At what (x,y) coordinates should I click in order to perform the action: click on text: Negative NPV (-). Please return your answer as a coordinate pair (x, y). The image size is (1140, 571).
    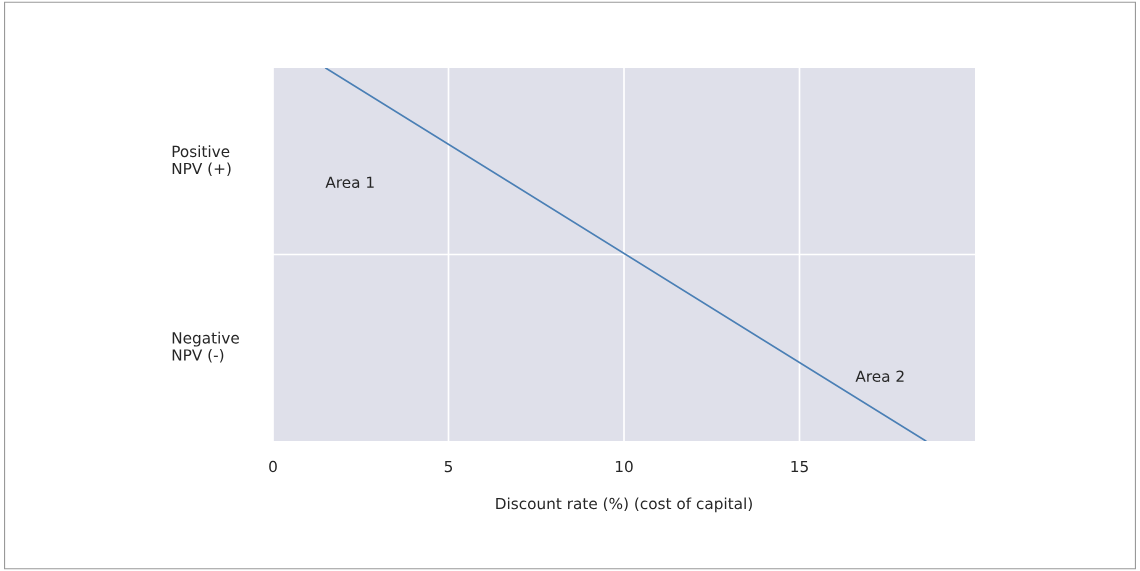
    Looking at the image, I should click on (205, 347).